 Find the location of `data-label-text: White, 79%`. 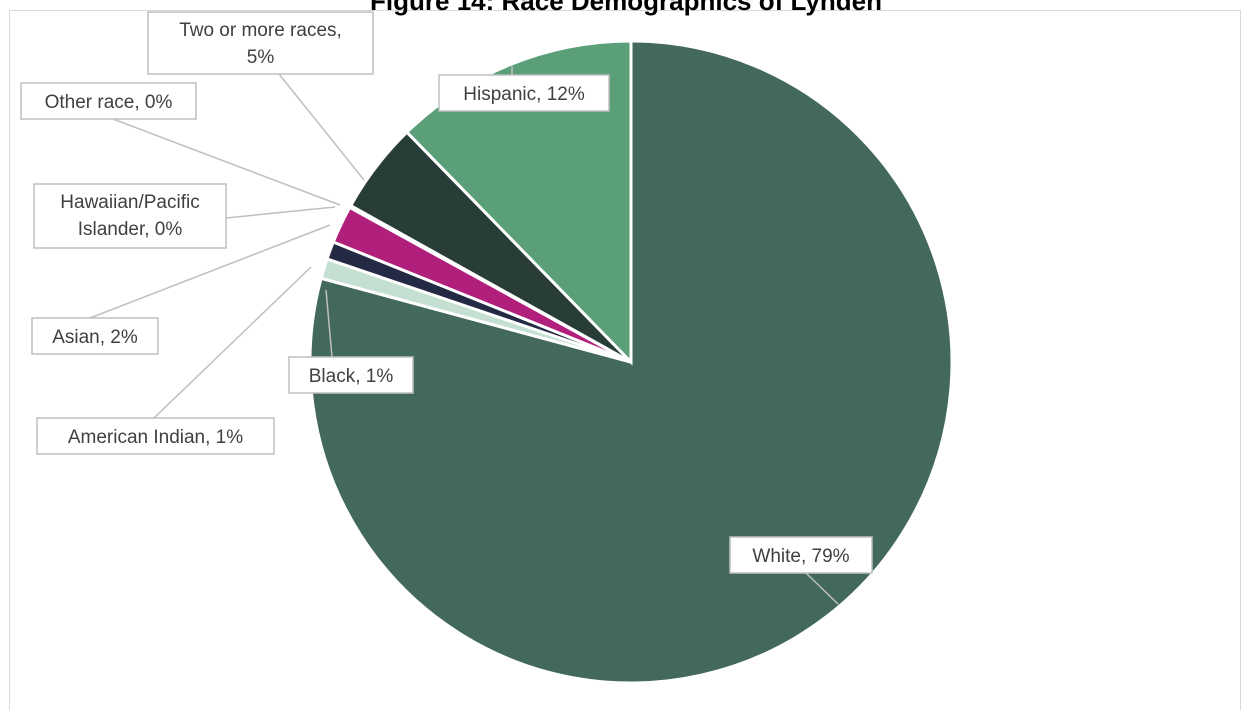

data-label-text: White, 79% is located at coordinates (800, 556).